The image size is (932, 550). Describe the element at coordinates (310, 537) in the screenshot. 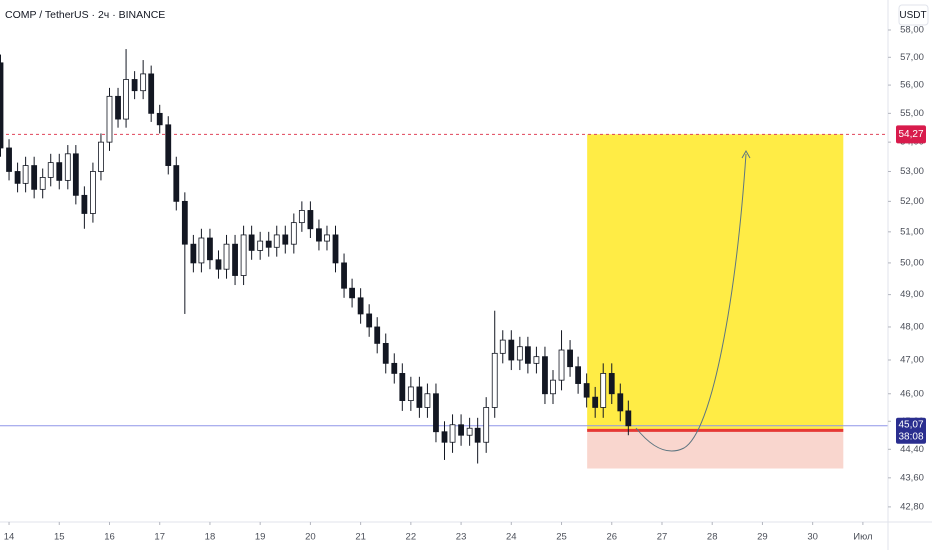

I see `x-tick-label: 20` at that location.